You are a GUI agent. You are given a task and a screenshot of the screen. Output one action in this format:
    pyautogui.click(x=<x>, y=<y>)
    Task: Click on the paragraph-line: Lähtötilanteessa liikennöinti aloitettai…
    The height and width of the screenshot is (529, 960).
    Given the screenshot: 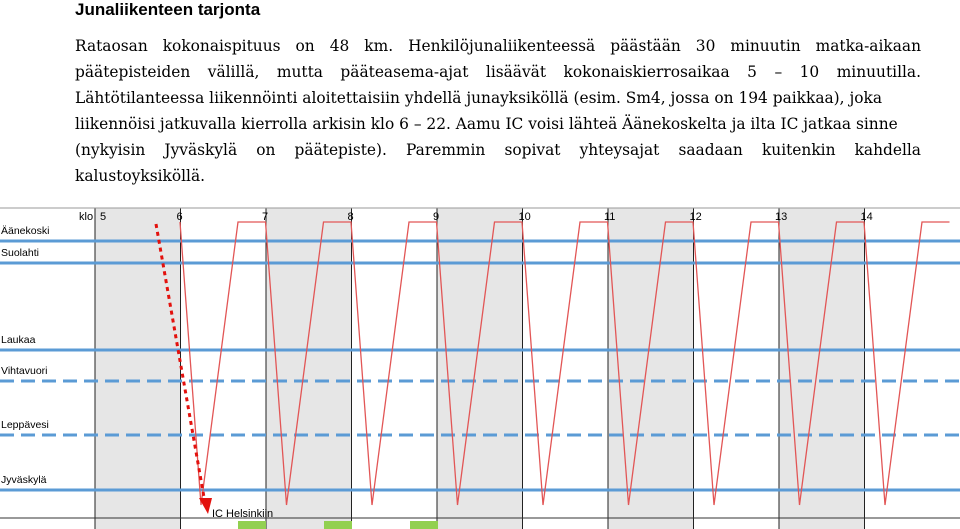 What is the action you would take?
    pyautogui.click(x=479, y=98)
    